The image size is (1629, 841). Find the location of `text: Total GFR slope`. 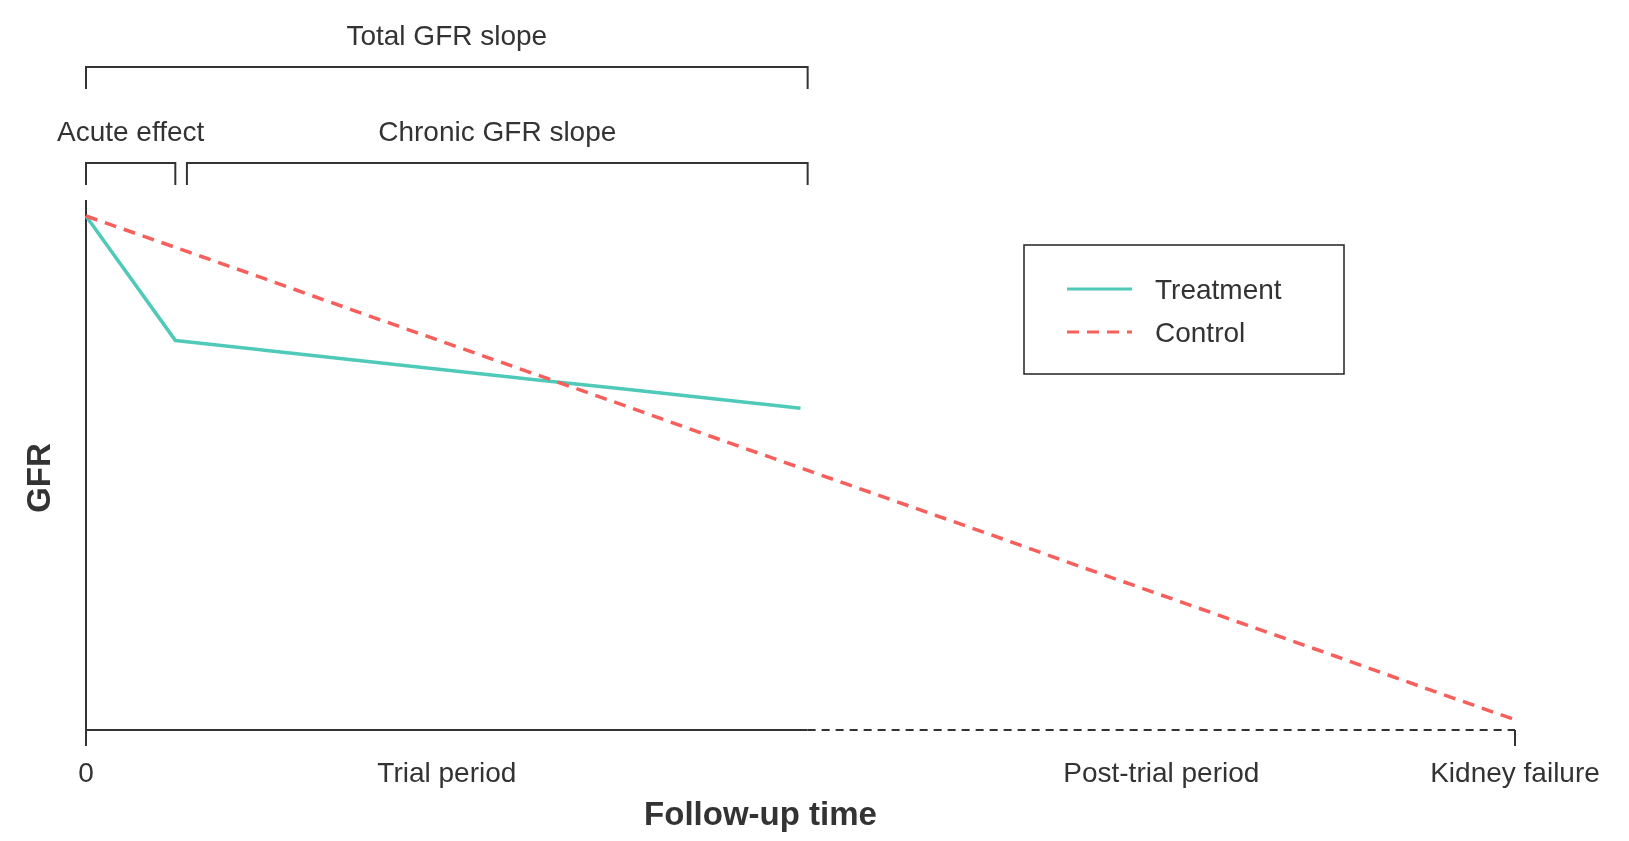

text: Total GFR slope is located at coordinates (447, 35).